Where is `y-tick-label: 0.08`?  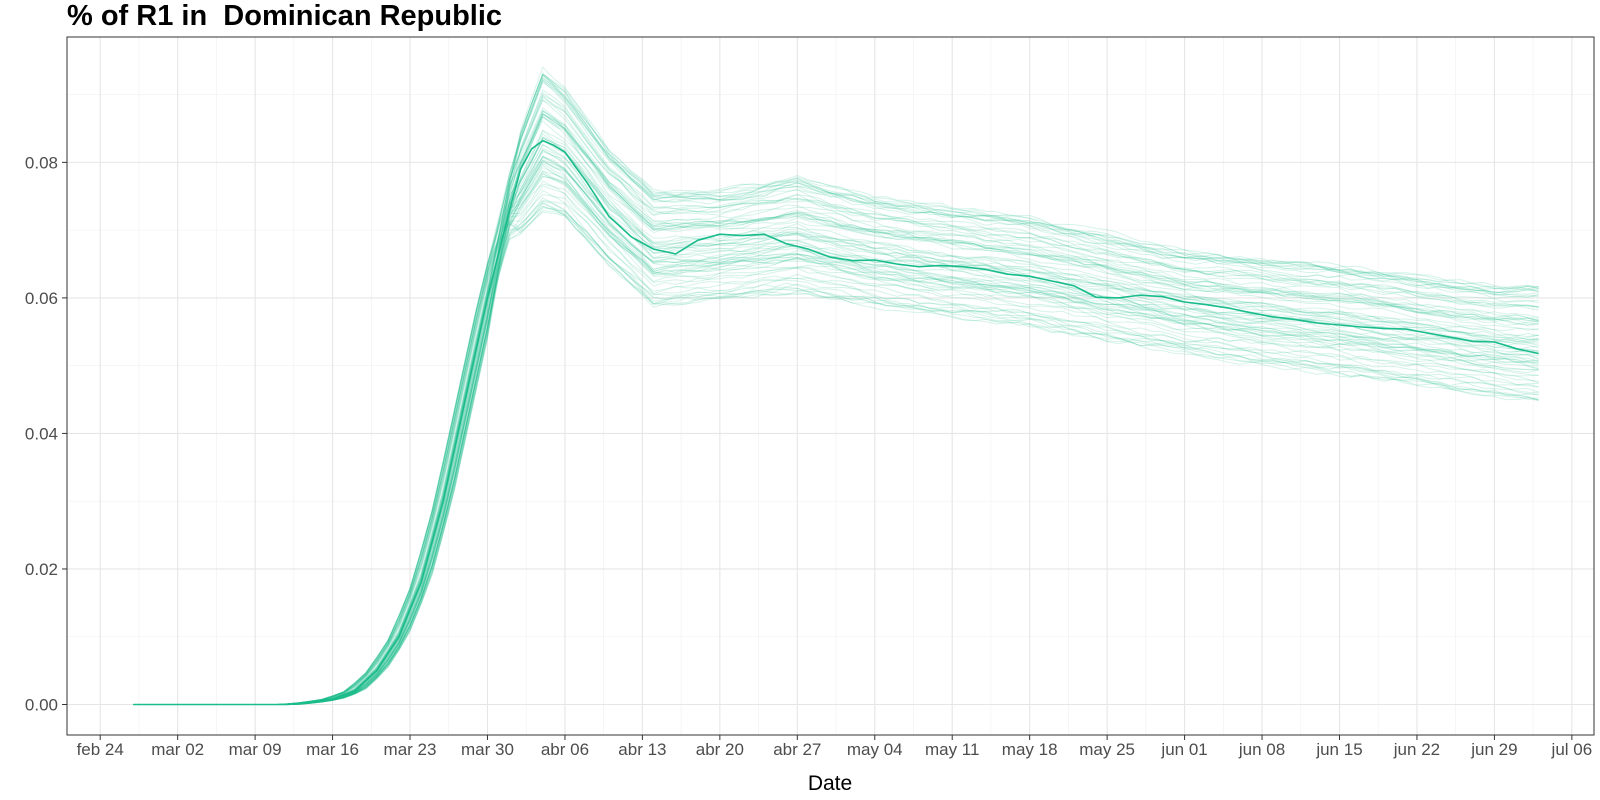 y-tick-label: 0.08 is located at coordinates (41, 162).